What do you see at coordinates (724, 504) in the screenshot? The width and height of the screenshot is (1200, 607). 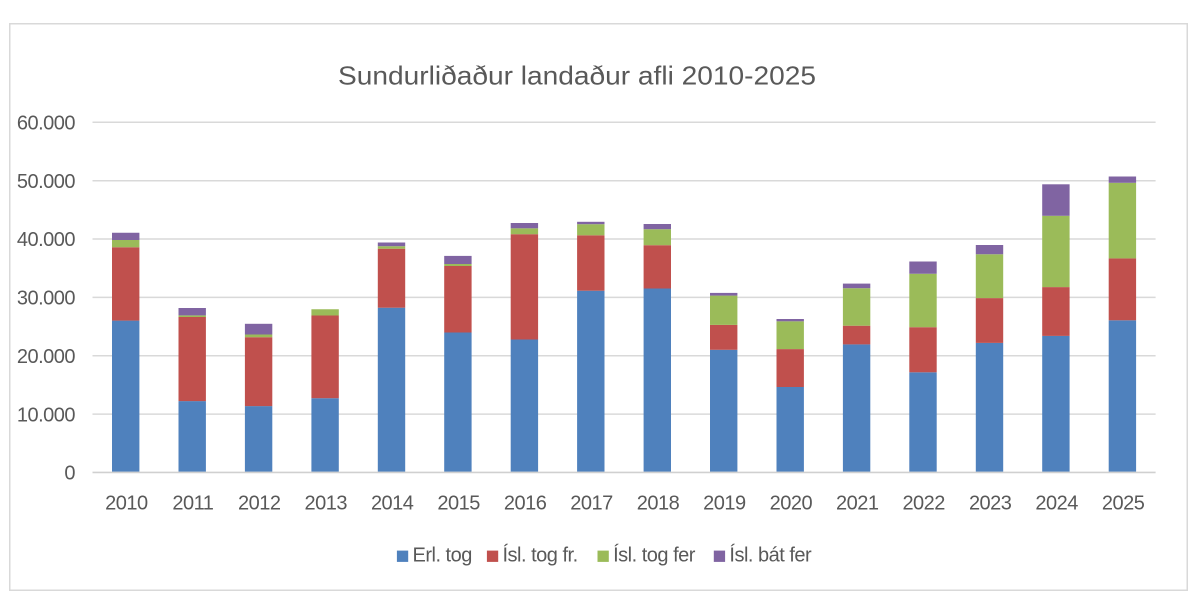 I see `svg-text: 2019` at bounding box center [724, 504].